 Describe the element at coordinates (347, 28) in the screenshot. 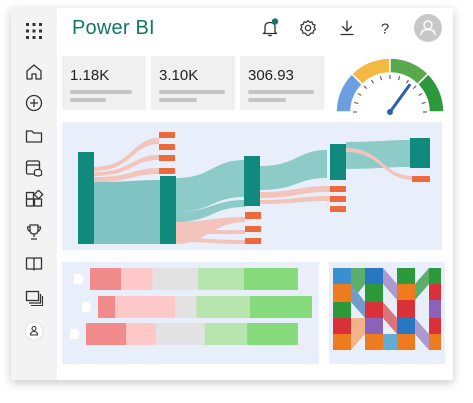

I see `download-icon` at that location.